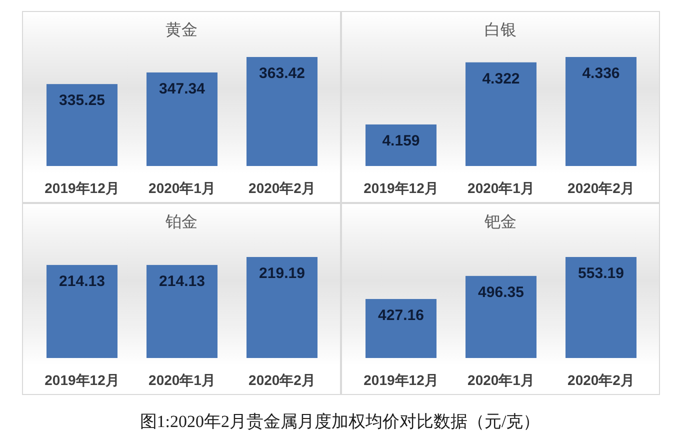 The width and height of the screenshot is (680, 446). What do you see at coordinates (82, 101) in the screenshot?
I see `data-label: 335.25` at bounding box center [82, 101].